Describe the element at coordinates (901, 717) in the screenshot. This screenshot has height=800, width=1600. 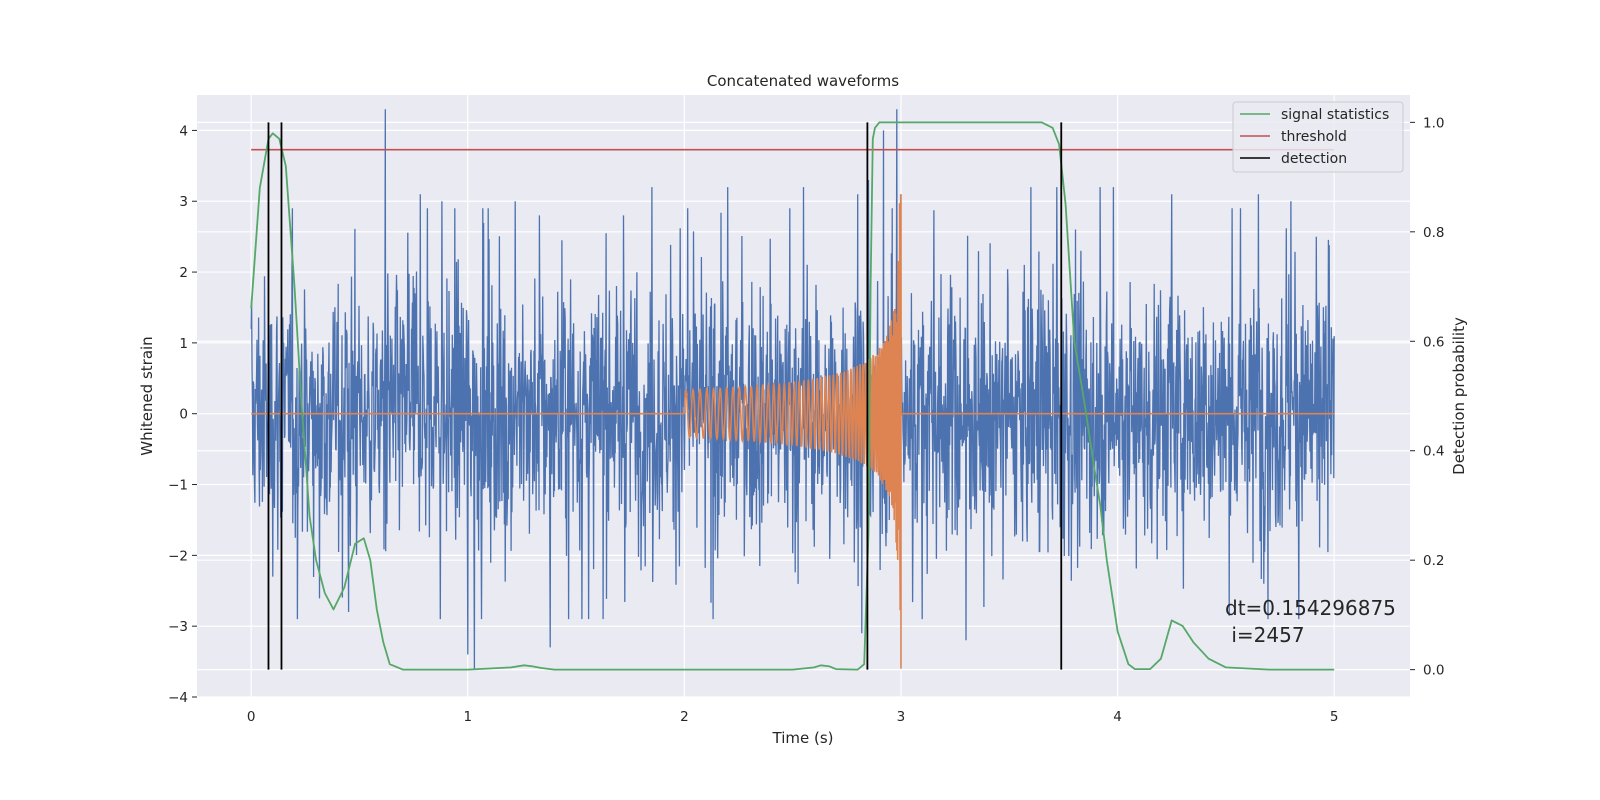
I see `x-tick-label: 3` at that location.